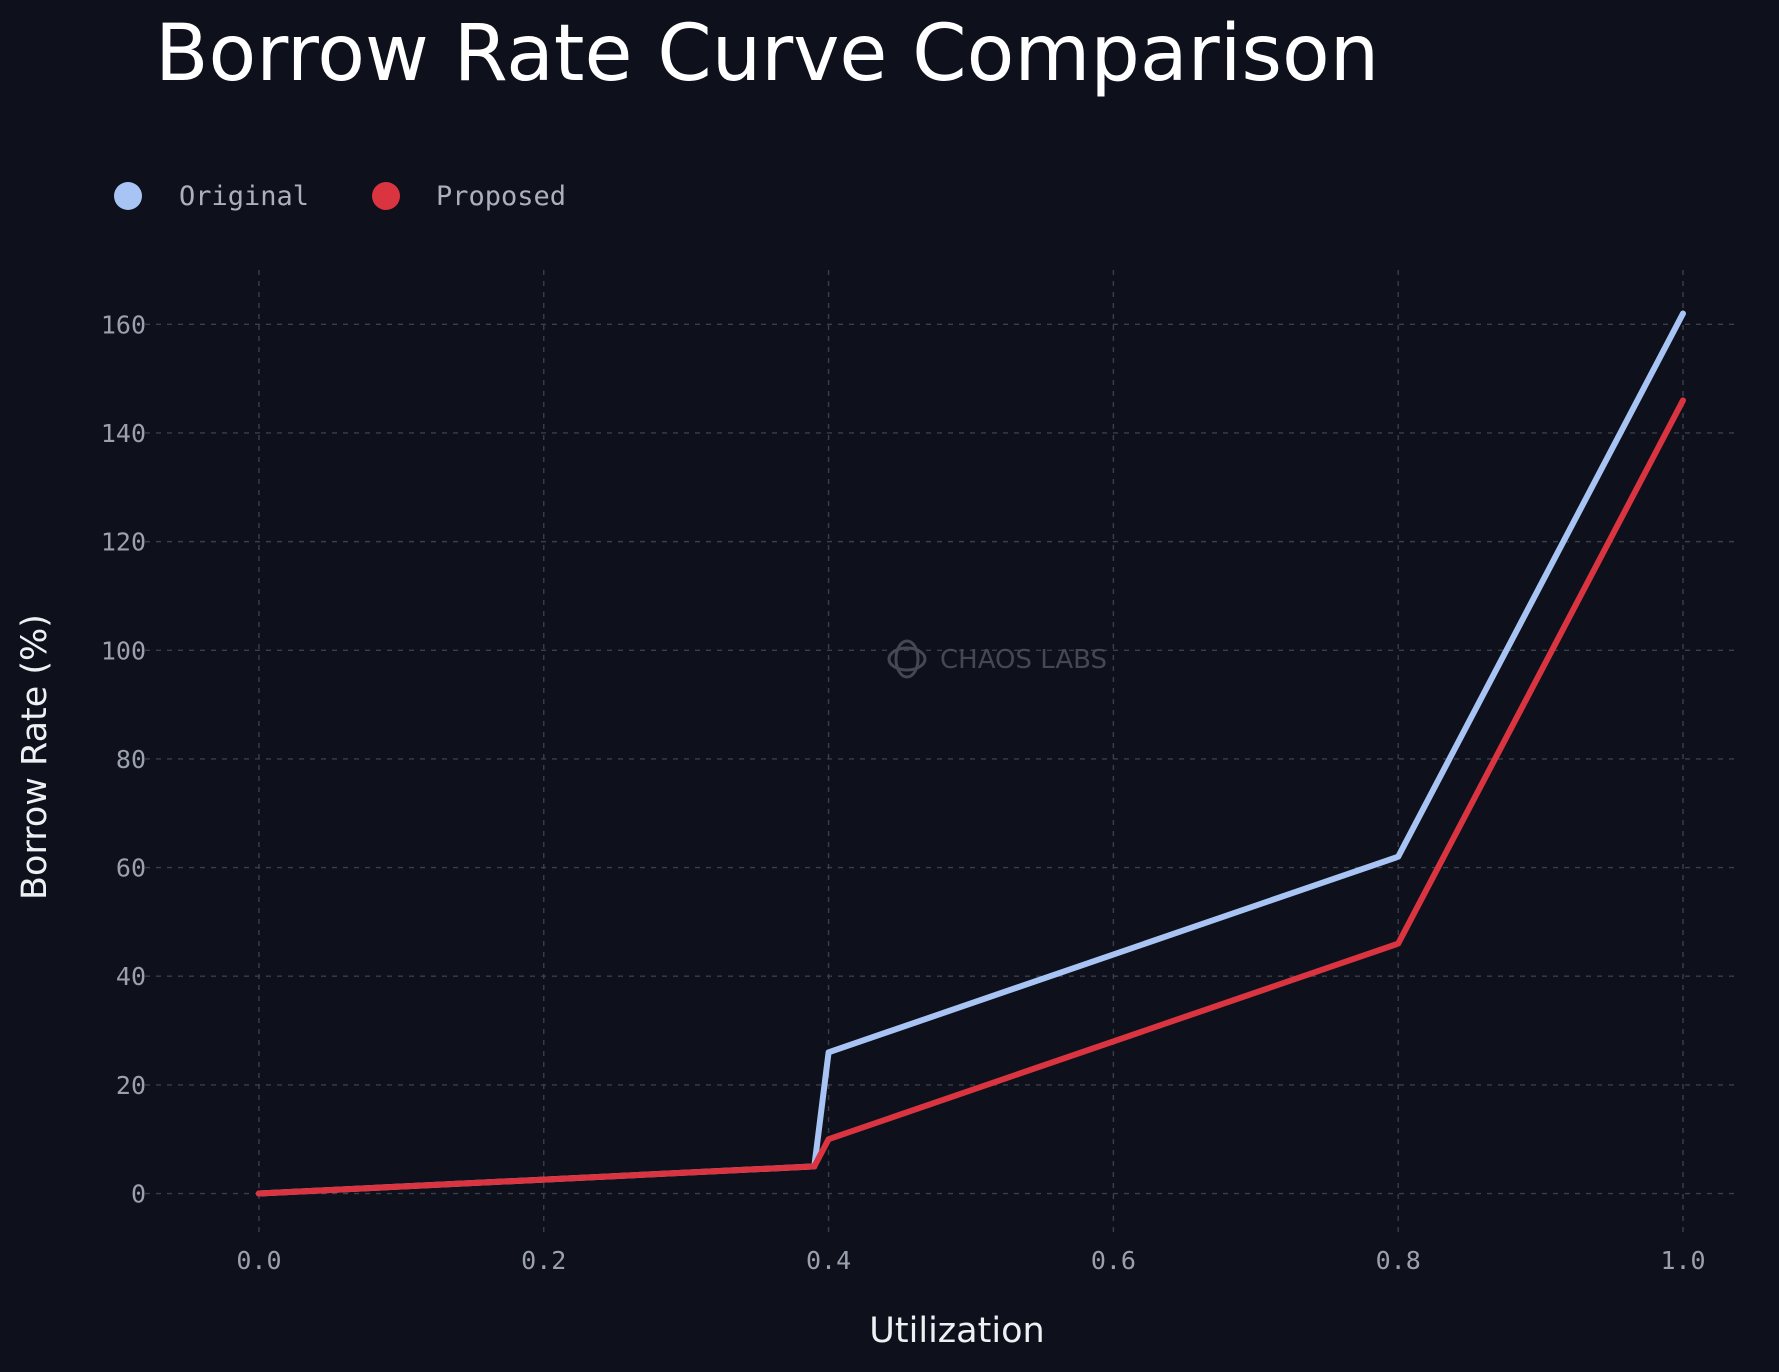 The image size is (1779, 1372). I want to click on legend-label-original: Original, so click(244, 196).